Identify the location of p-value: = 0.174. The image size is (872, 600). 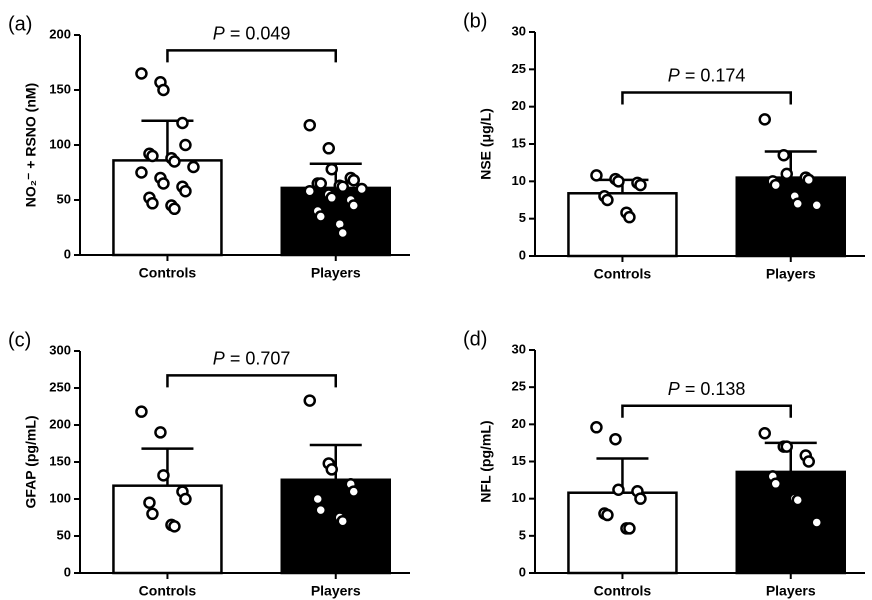
(715, 75).